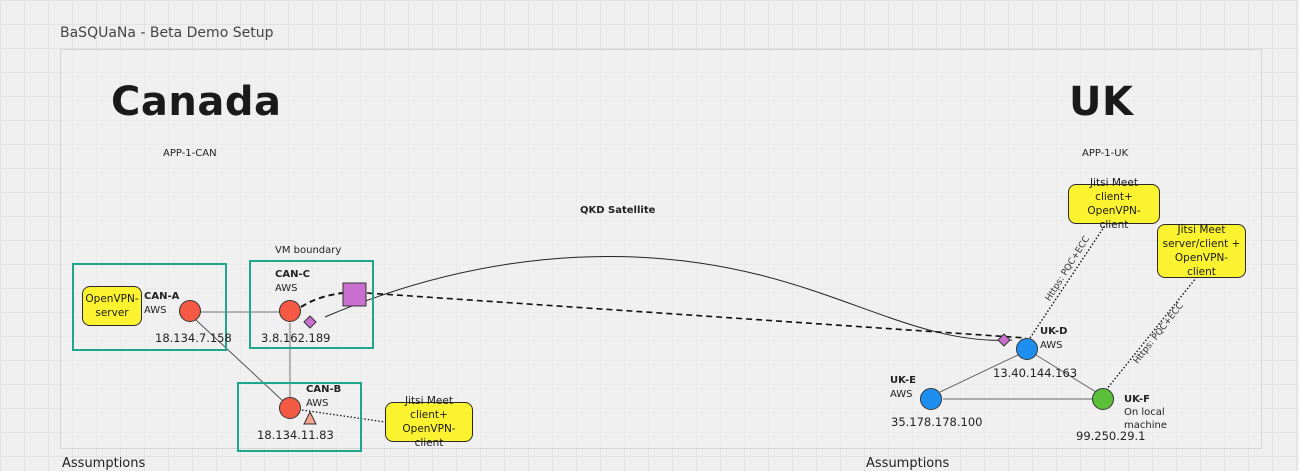 The width and height of the screenshot is (1299, 471). Describe the element at coordinates (310, 417) in the screenshot. I see `can-b-triangle` at that location.